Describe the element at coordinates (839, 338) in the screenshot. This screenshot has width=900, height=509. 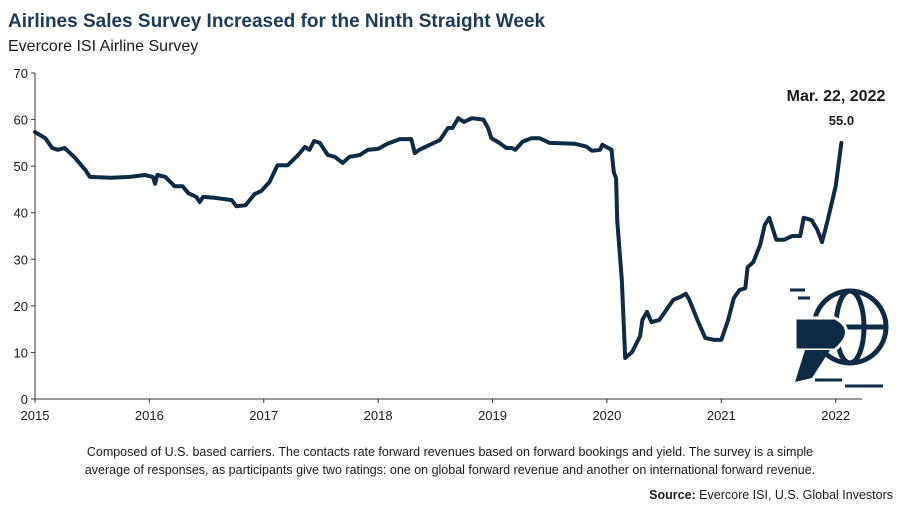
I see `airline-icon` at that location.